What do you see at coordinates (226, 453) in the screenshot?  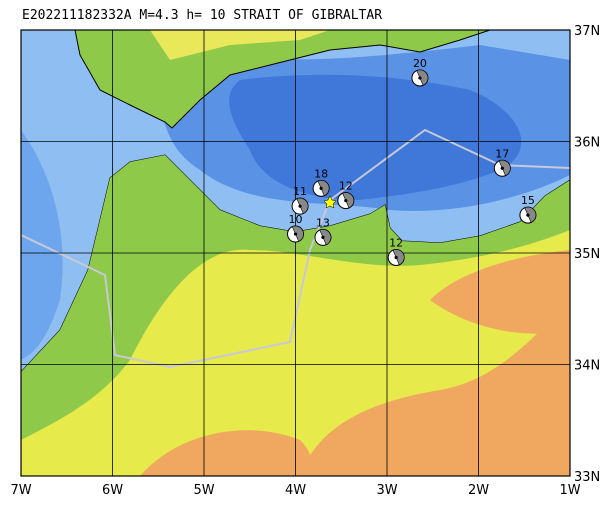 I see `africa-orange-west` at bounding box center [226, 453].